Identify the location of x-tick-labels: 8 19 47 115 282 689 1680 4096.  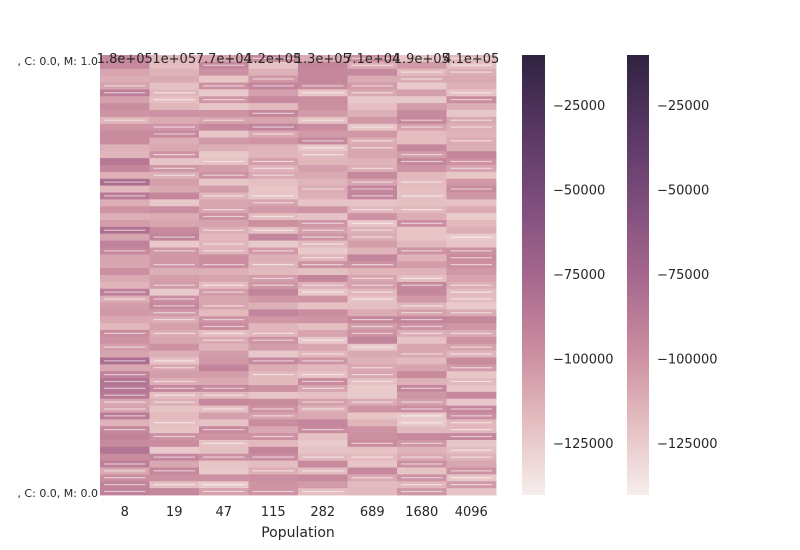
(304, 512).